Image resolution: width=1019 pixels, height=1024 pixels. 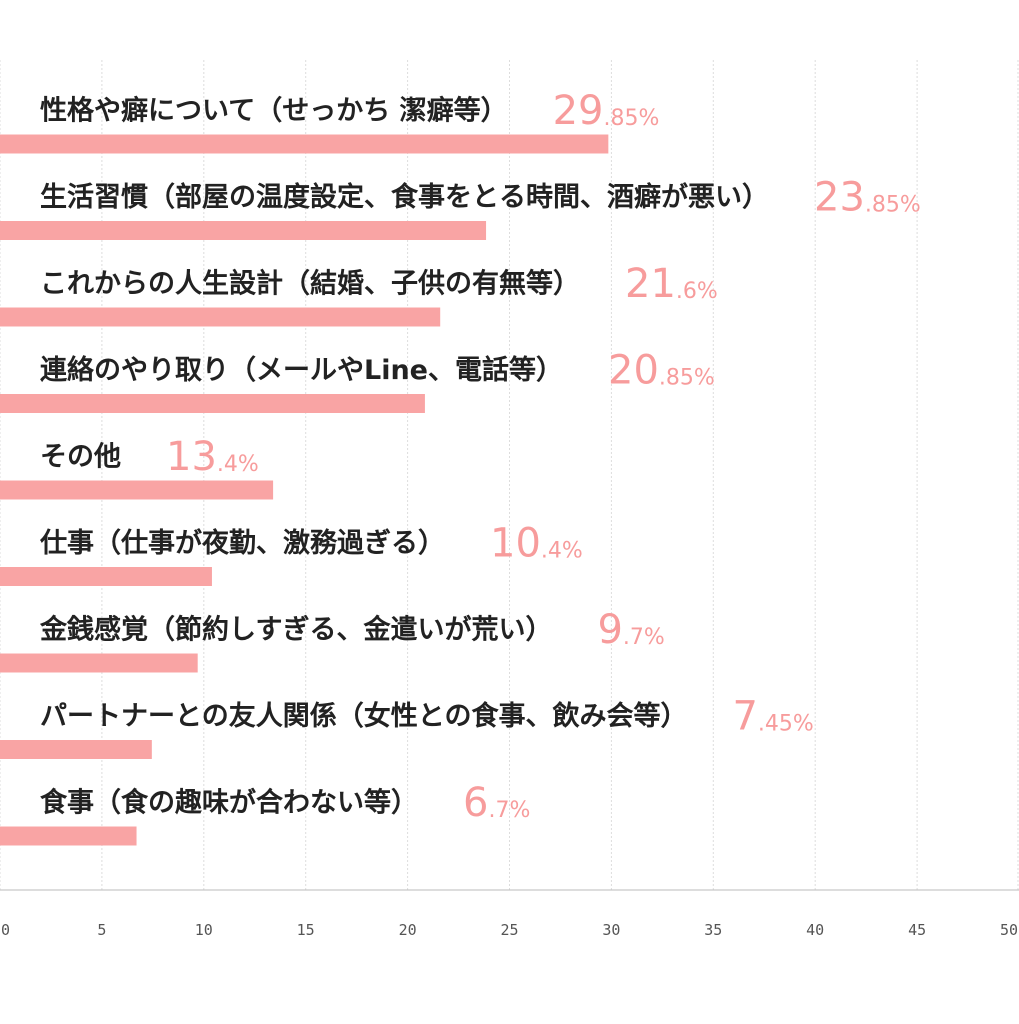 What do you see at coordinates (310, 284) in the screenshot?
I see `category-label: これからの人生設計（結婚、子供の有無等）` at bounding box center [310, 284].